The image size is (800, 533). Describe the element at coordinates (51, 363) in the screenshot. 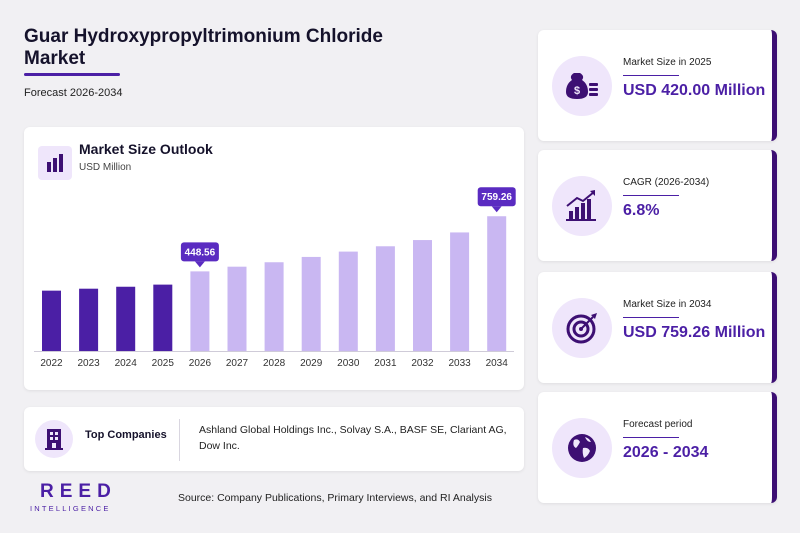

I see `x-tick-label: 2022` at that location.